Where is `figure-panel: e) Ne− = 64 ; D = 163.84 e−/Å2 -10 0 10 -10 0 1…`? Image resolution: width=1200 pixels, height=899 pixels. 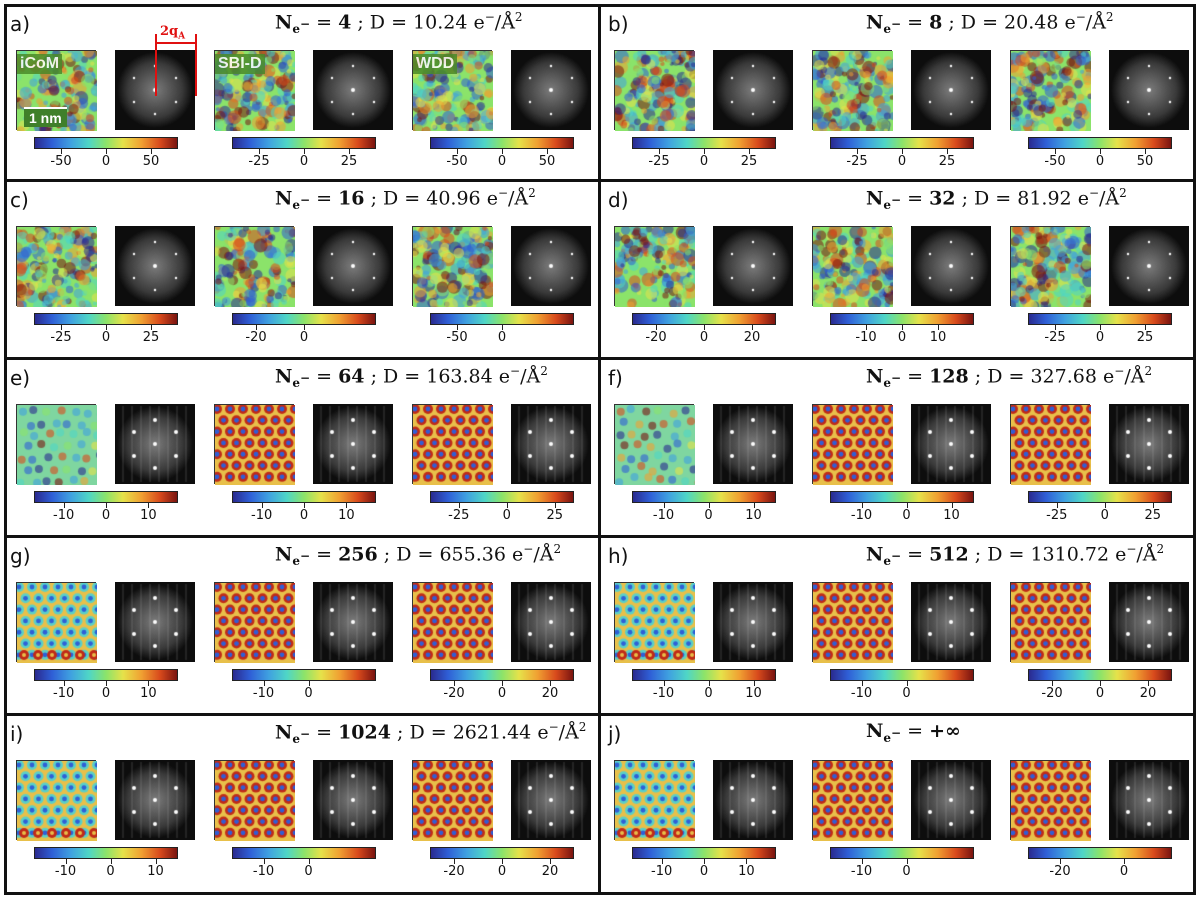 figure-panel: e) Ne− = 64 ; D = 163.84 e−/Å2 -10 0 10 -10 0 1… is located at coordinates (299, 447).